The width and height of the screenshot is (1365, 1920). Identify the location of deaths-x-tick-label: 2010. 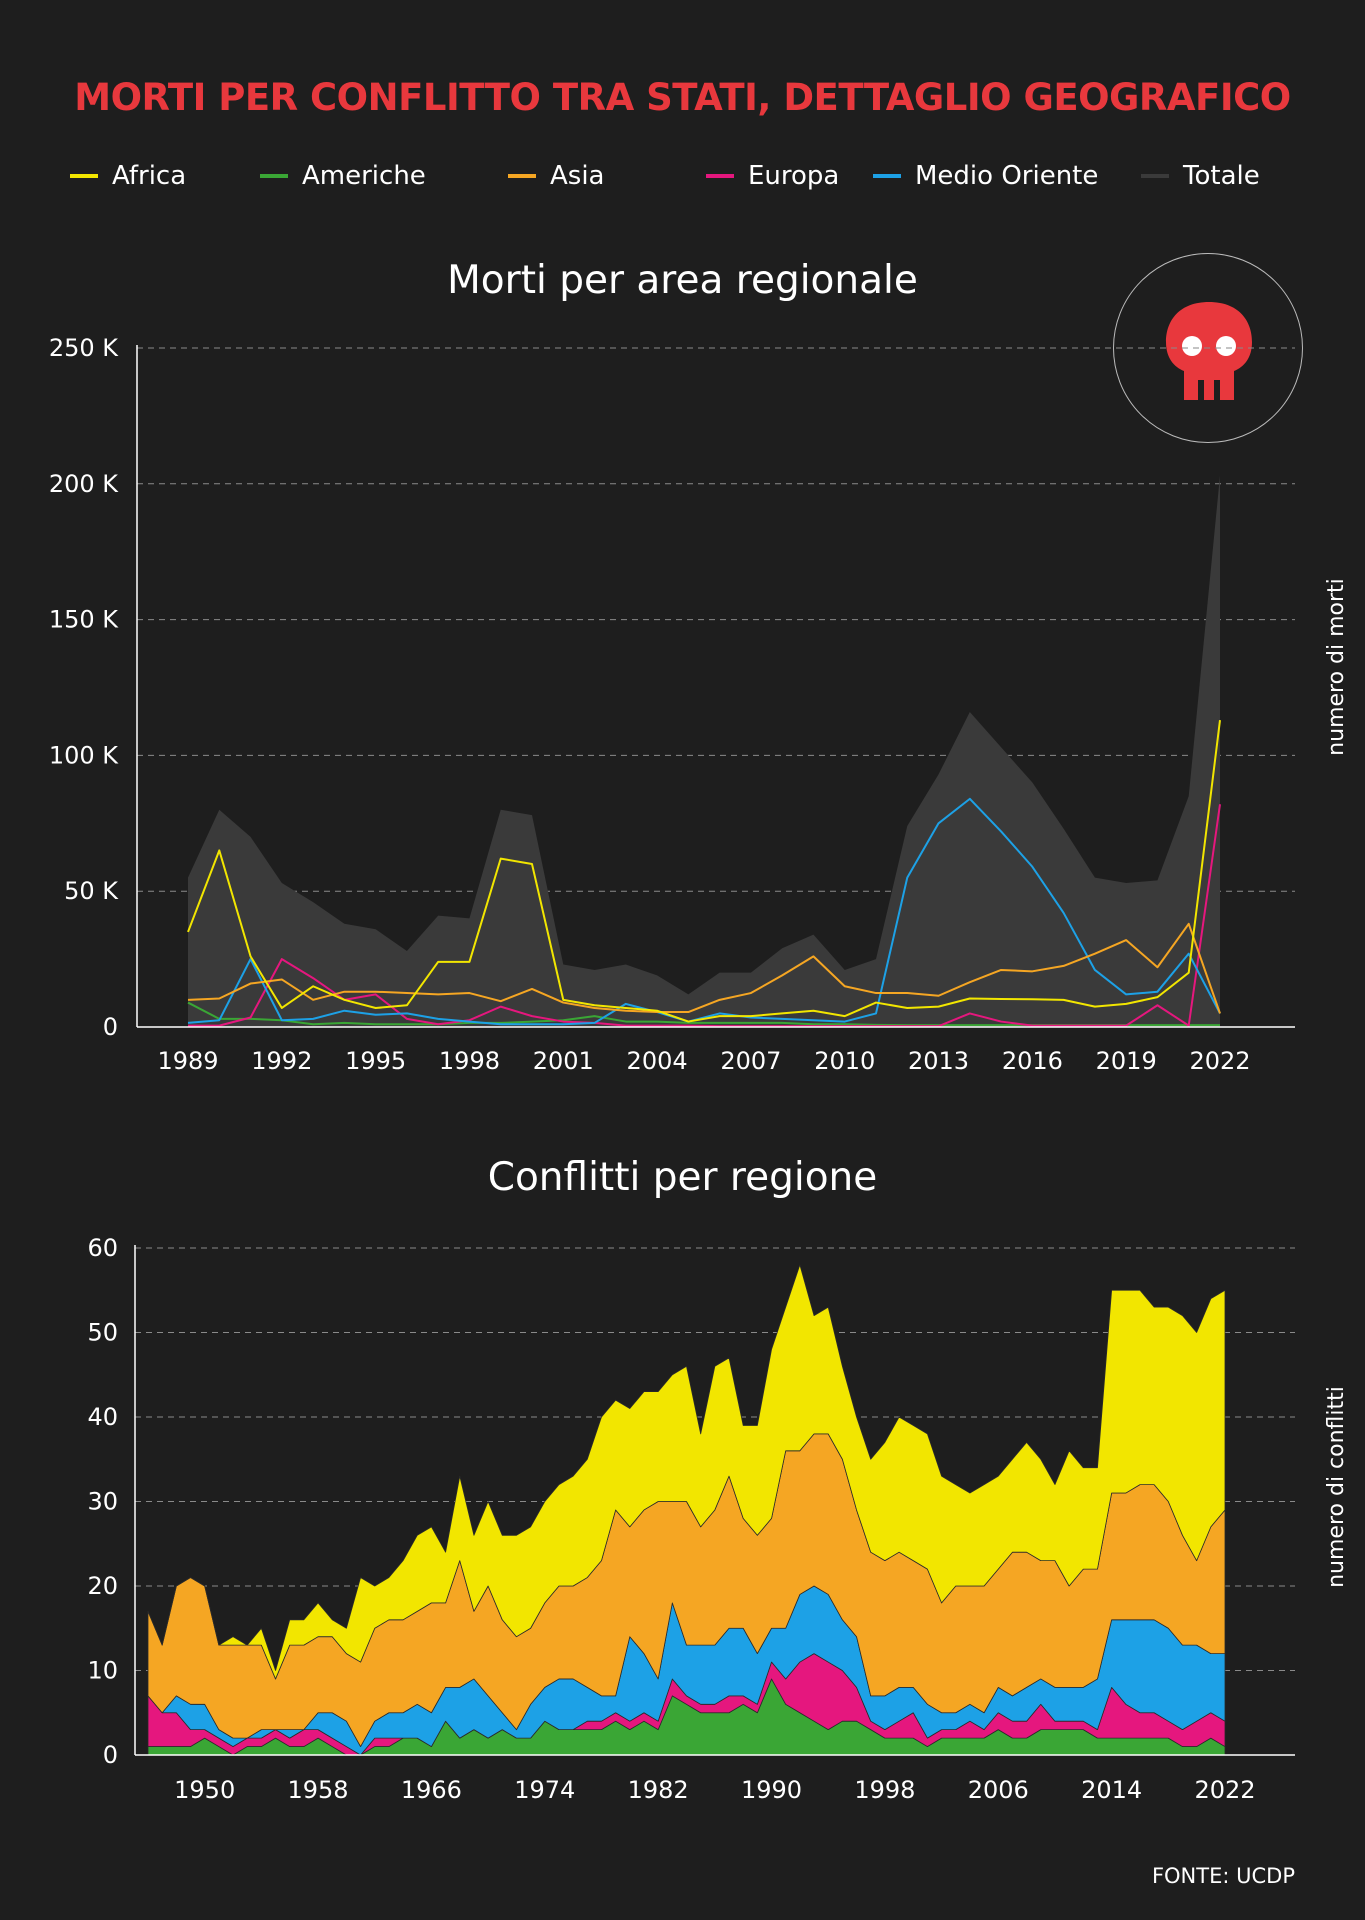
(844, 1061).